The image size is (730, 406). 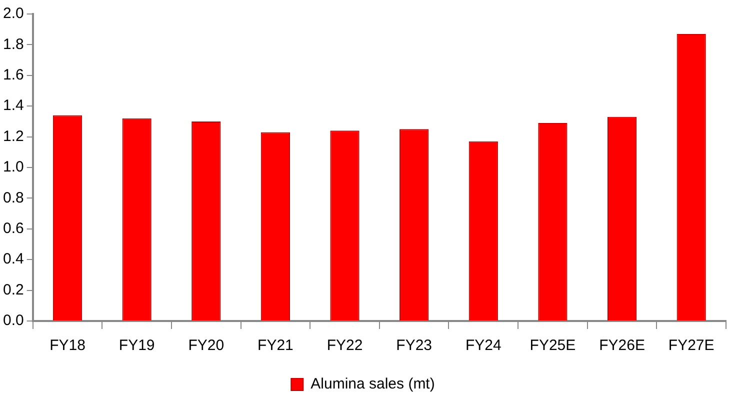 What do you see at coordinates (691, 345) in the screenshot?
I see `x-tick-label: FY27E` at bounding box center [691, 345].